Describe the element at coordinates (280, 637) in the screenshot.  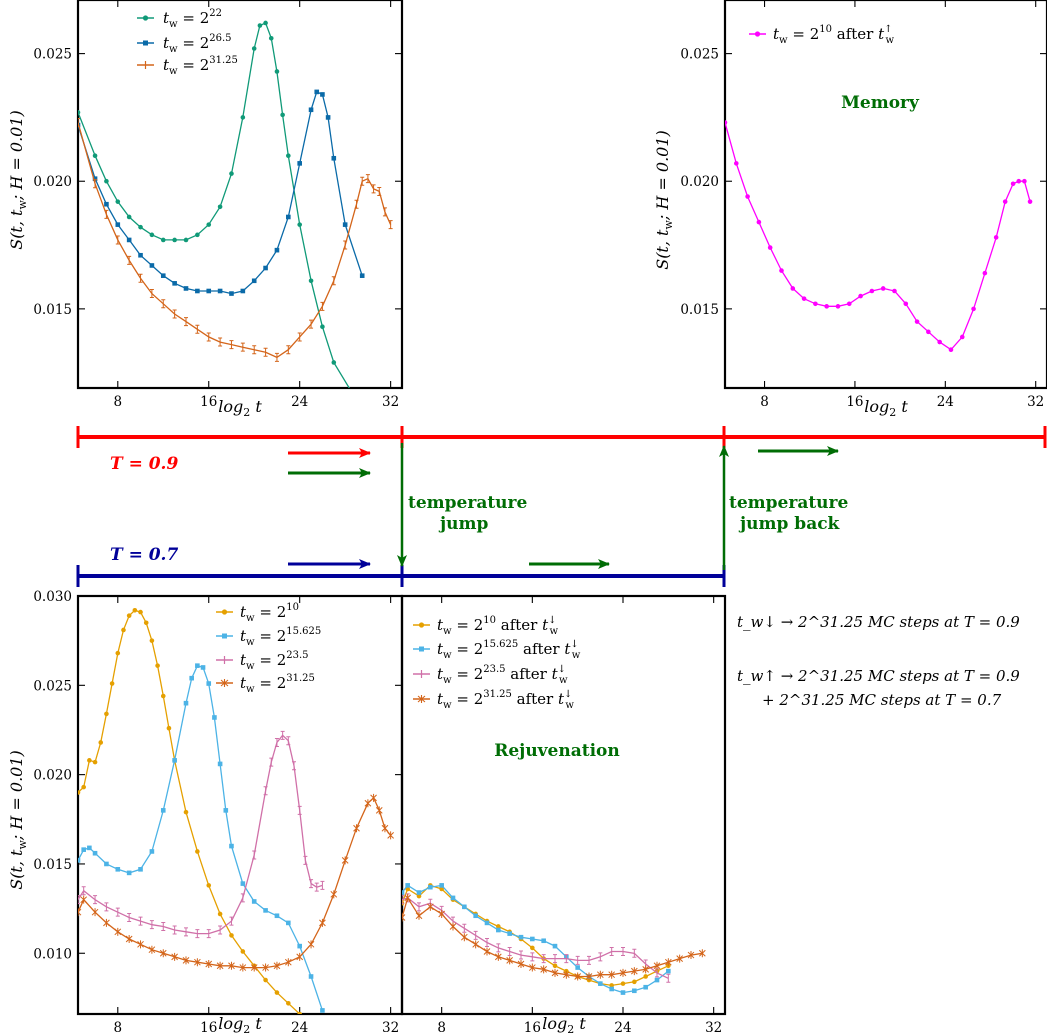
I see `svg-text: tw = 215.625` at that location.